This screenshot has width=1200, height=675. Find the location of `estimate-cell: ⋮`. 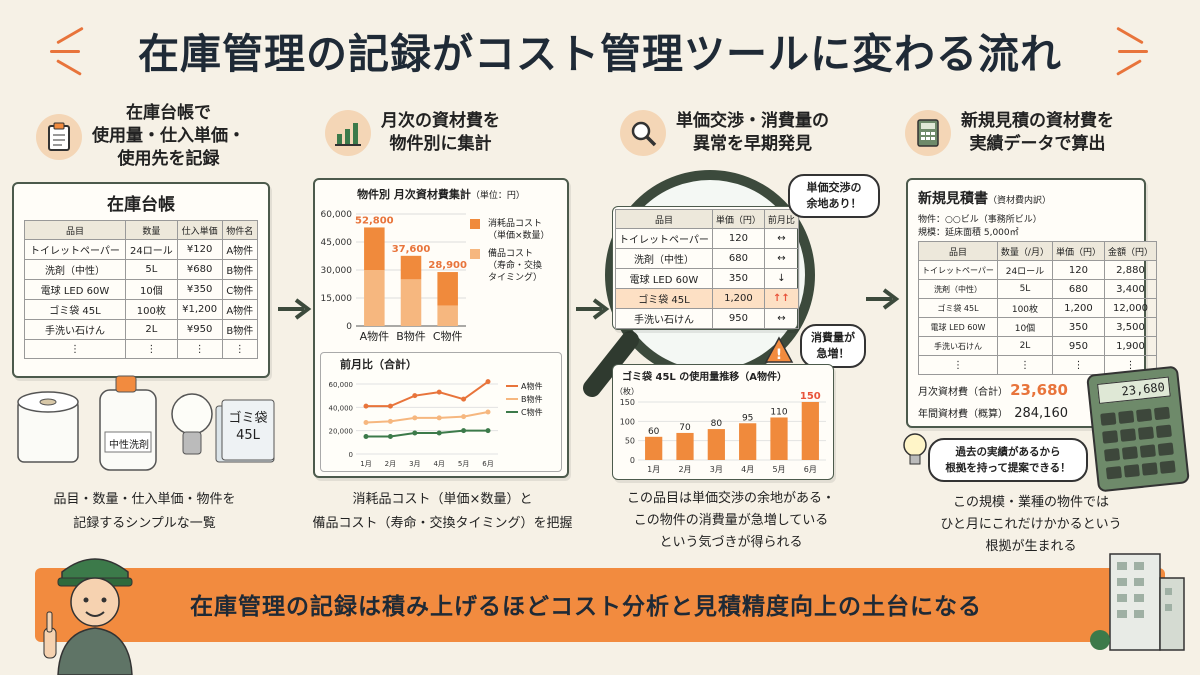

estimate-cell: ⋮ is located at coordinates (958, 365).